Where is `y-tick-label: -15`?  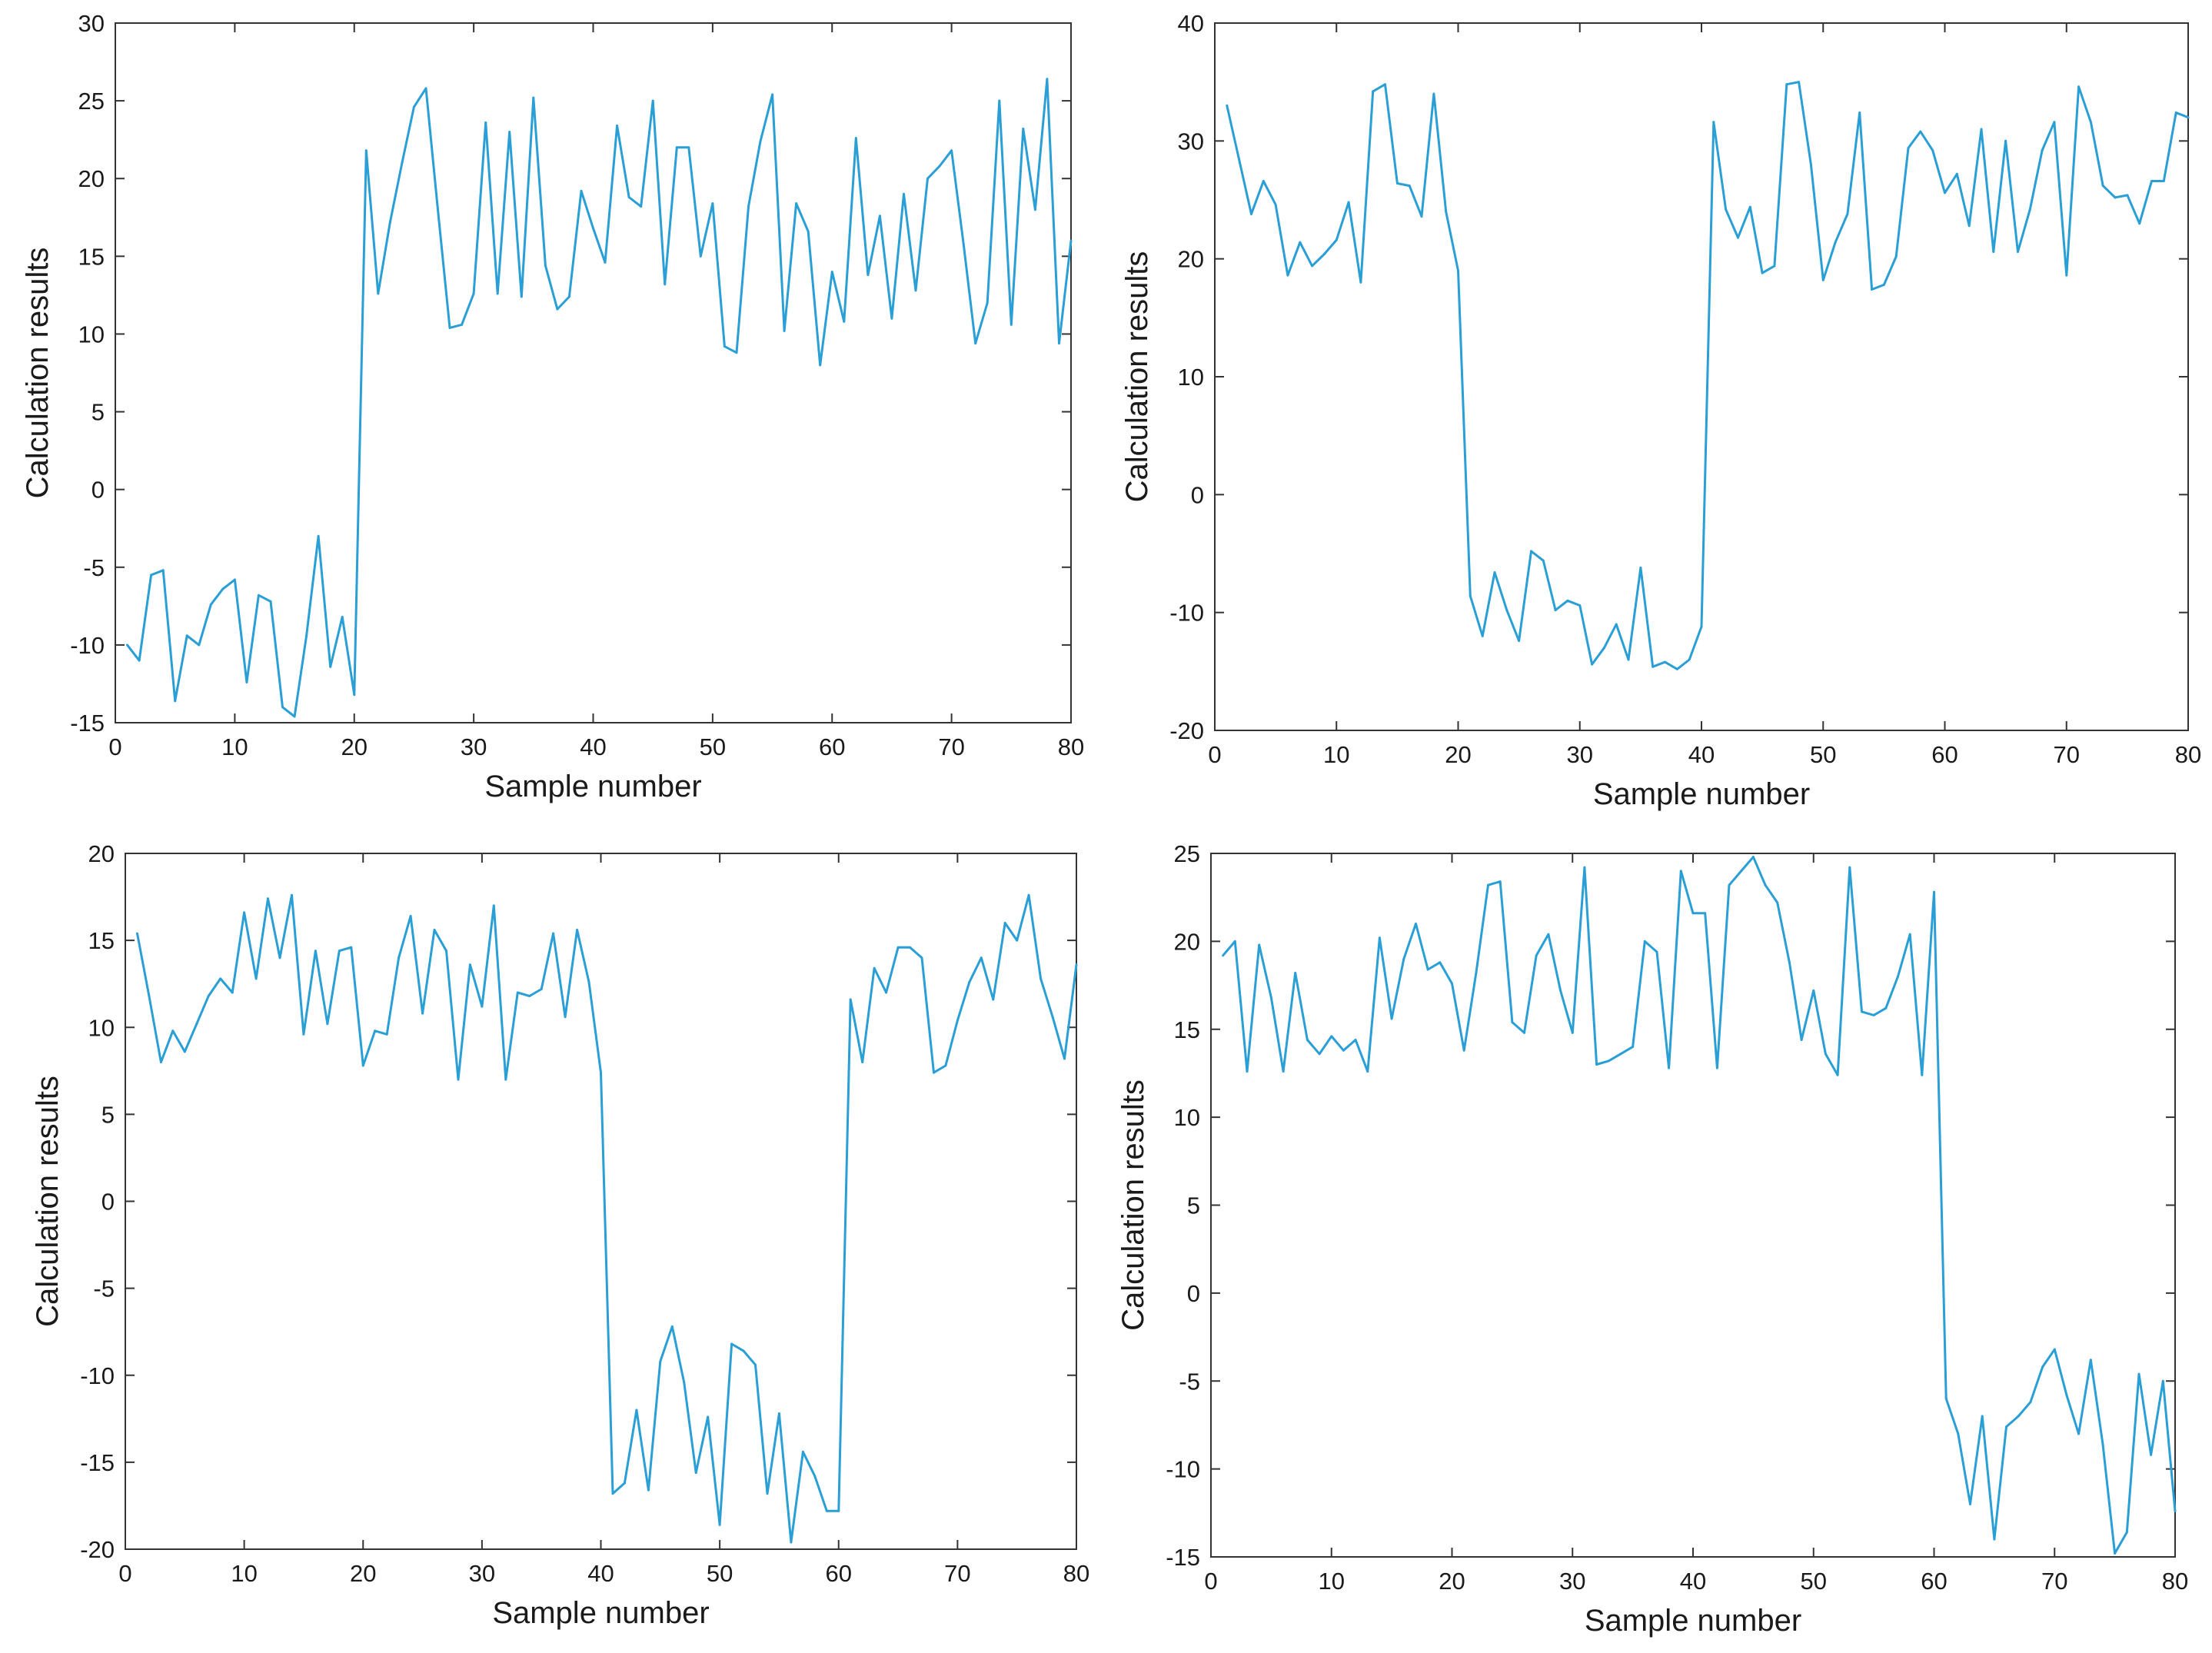
y-tick-label: -15 is located at coordinates (97, 1462).